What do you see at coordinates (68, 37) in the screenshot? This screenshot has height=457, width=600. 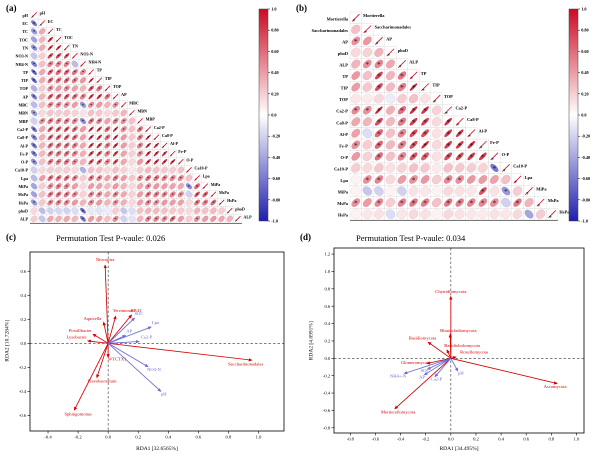 I see `matrix-diagonal-label: TOC` at bounding box center [68, 37].